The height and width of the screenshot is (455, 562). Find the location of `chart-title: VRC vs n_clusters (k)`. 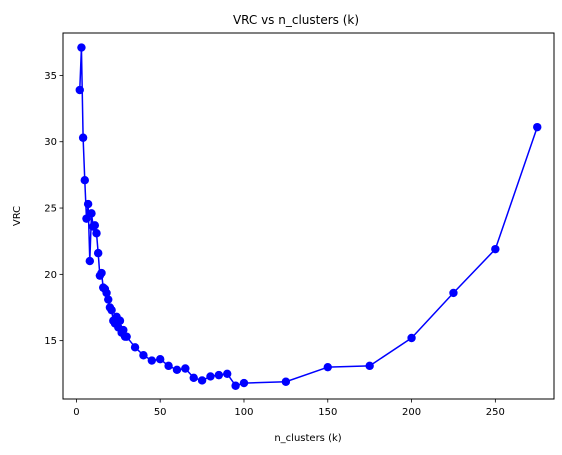

chart-title: VRC vs n_clusters (k) is located at coordinates (296, 20).